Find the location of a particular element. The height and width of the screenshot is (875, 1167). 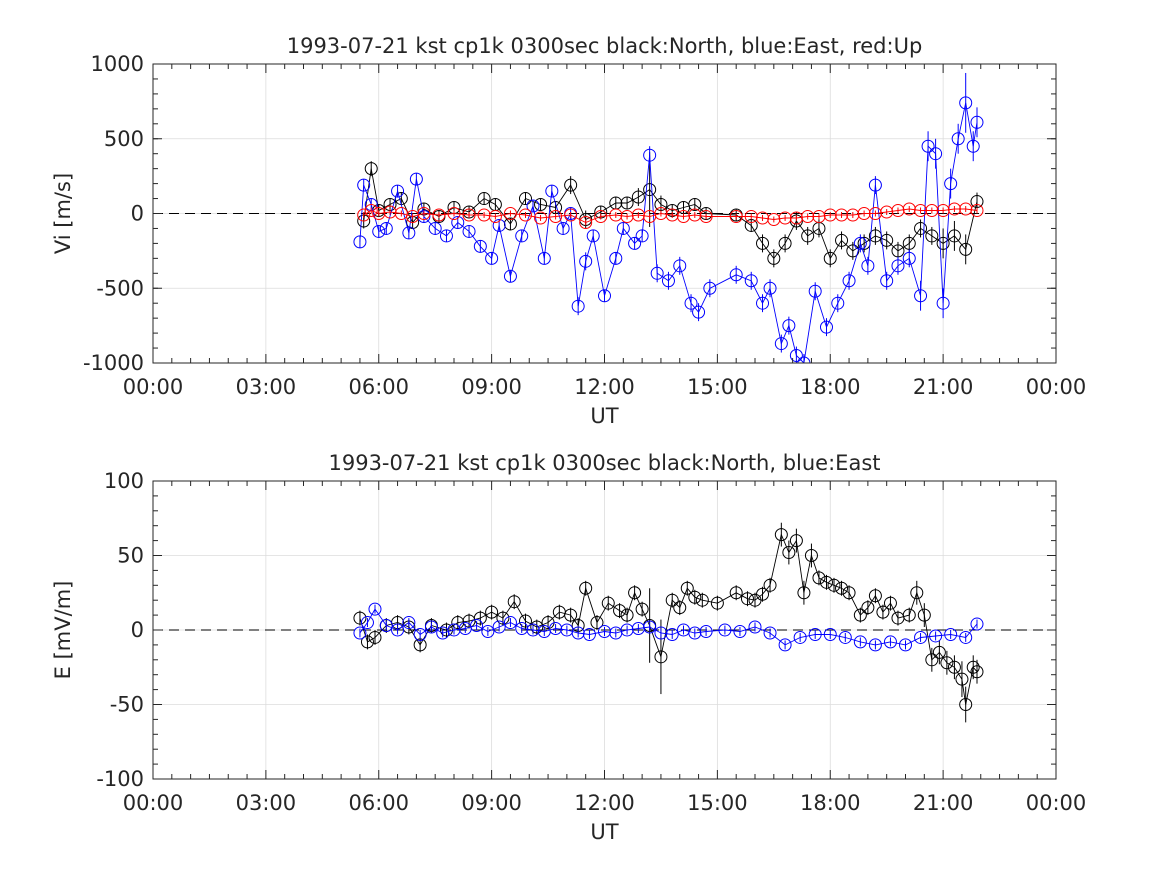

x-tick-label: 21:00 is located at coordinates (943, 803).